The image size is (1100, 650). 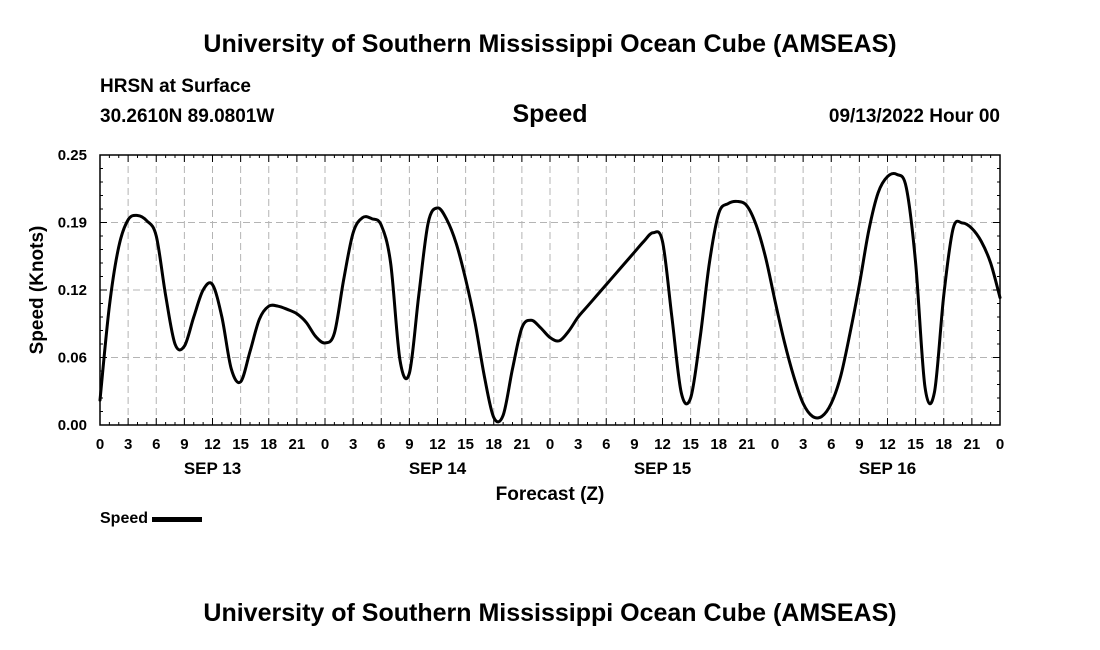 I want to click on y-tick-label: 0.06, so click(x=72, y=358).